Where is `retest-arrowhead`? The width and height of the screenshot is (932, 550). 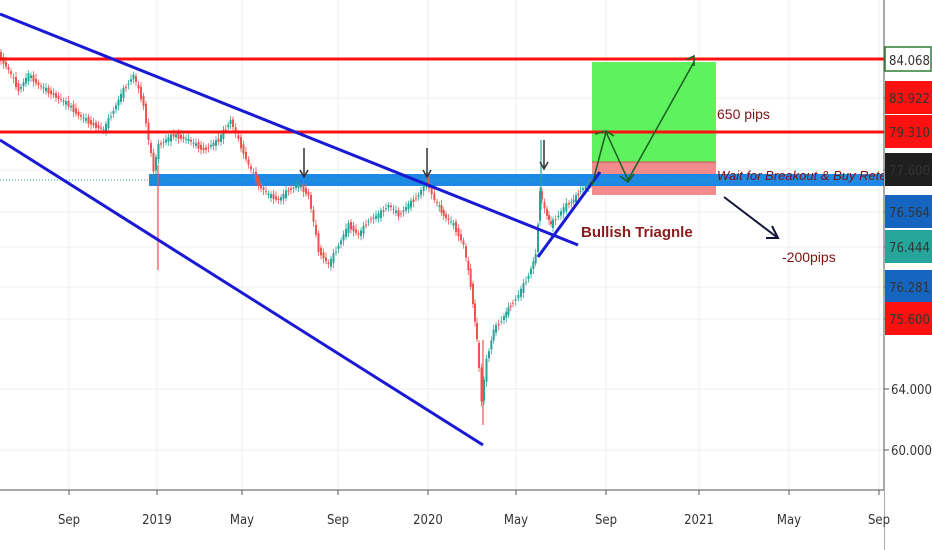 retest-arrowhead is located at coordinates (604, 133).